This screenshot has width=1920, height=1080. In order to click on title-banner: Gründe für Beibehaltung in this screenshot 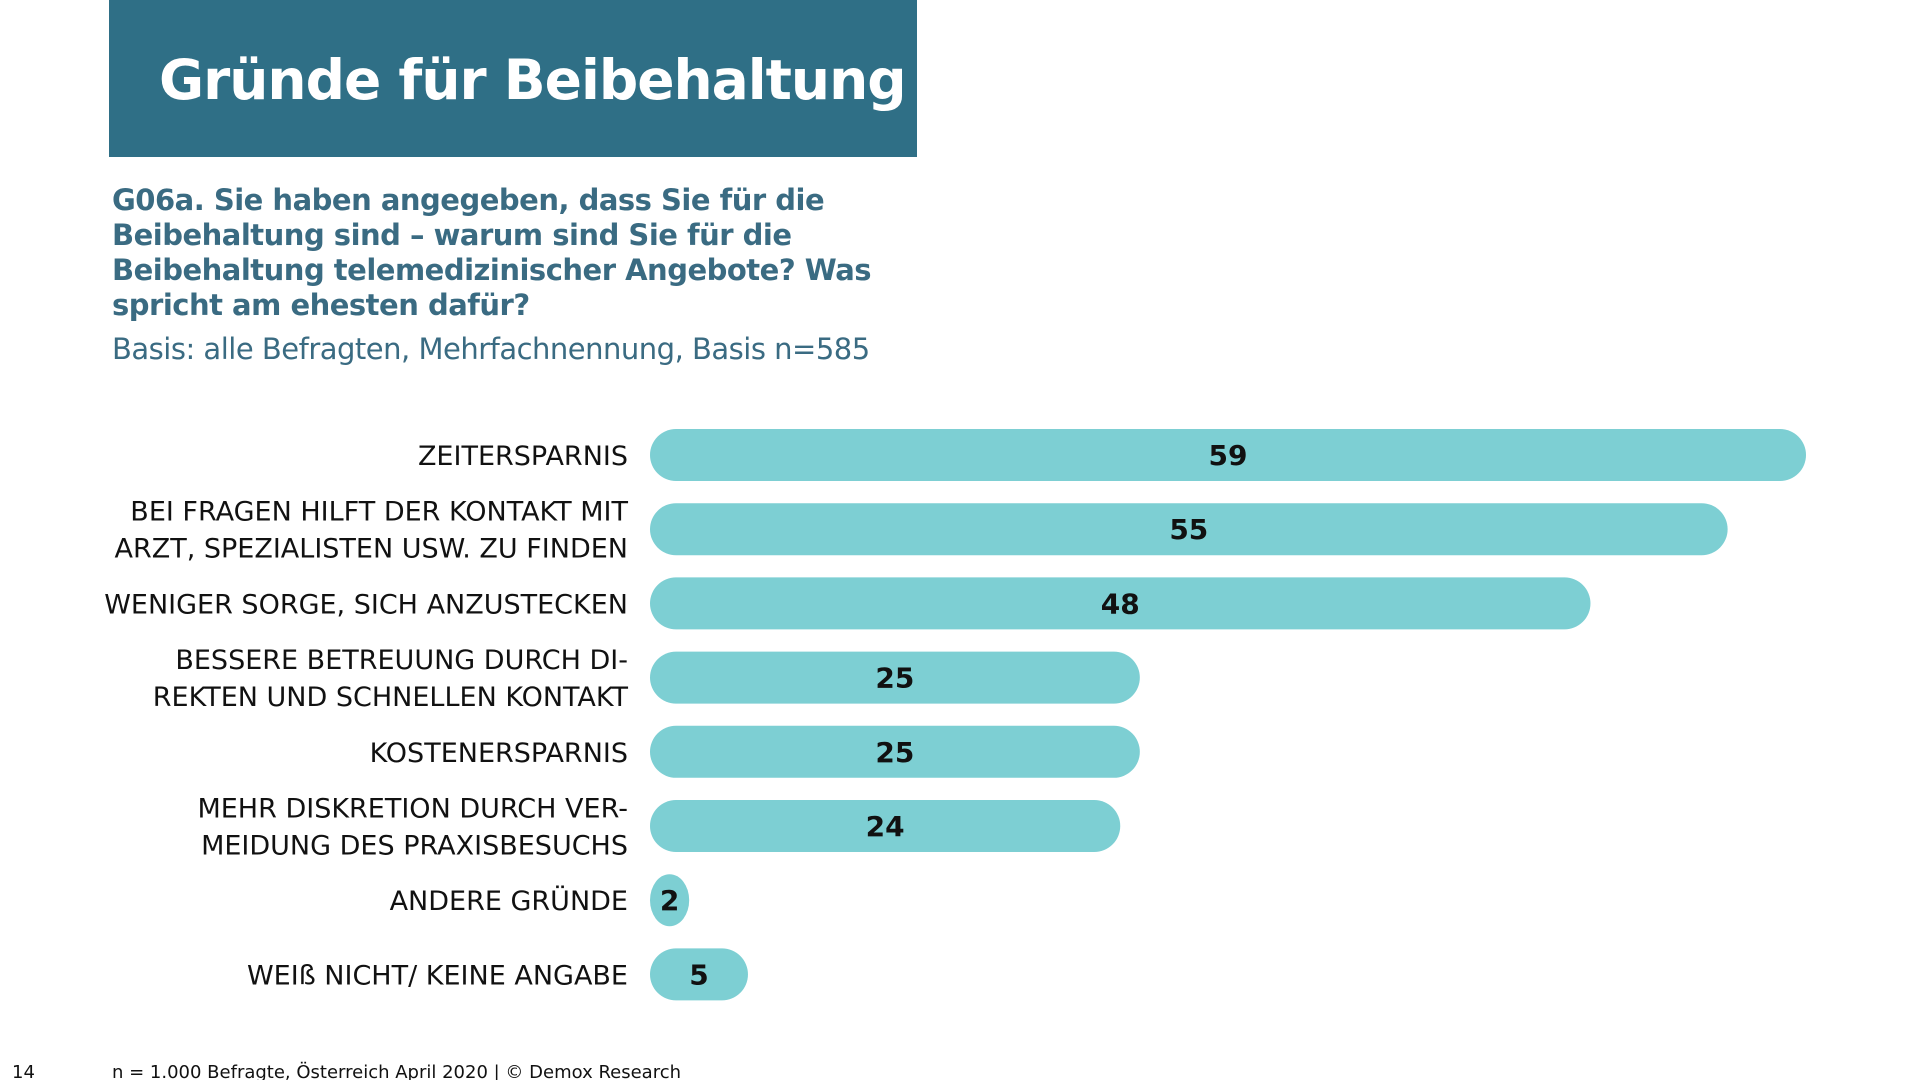, I will do `click(513, 78)`.